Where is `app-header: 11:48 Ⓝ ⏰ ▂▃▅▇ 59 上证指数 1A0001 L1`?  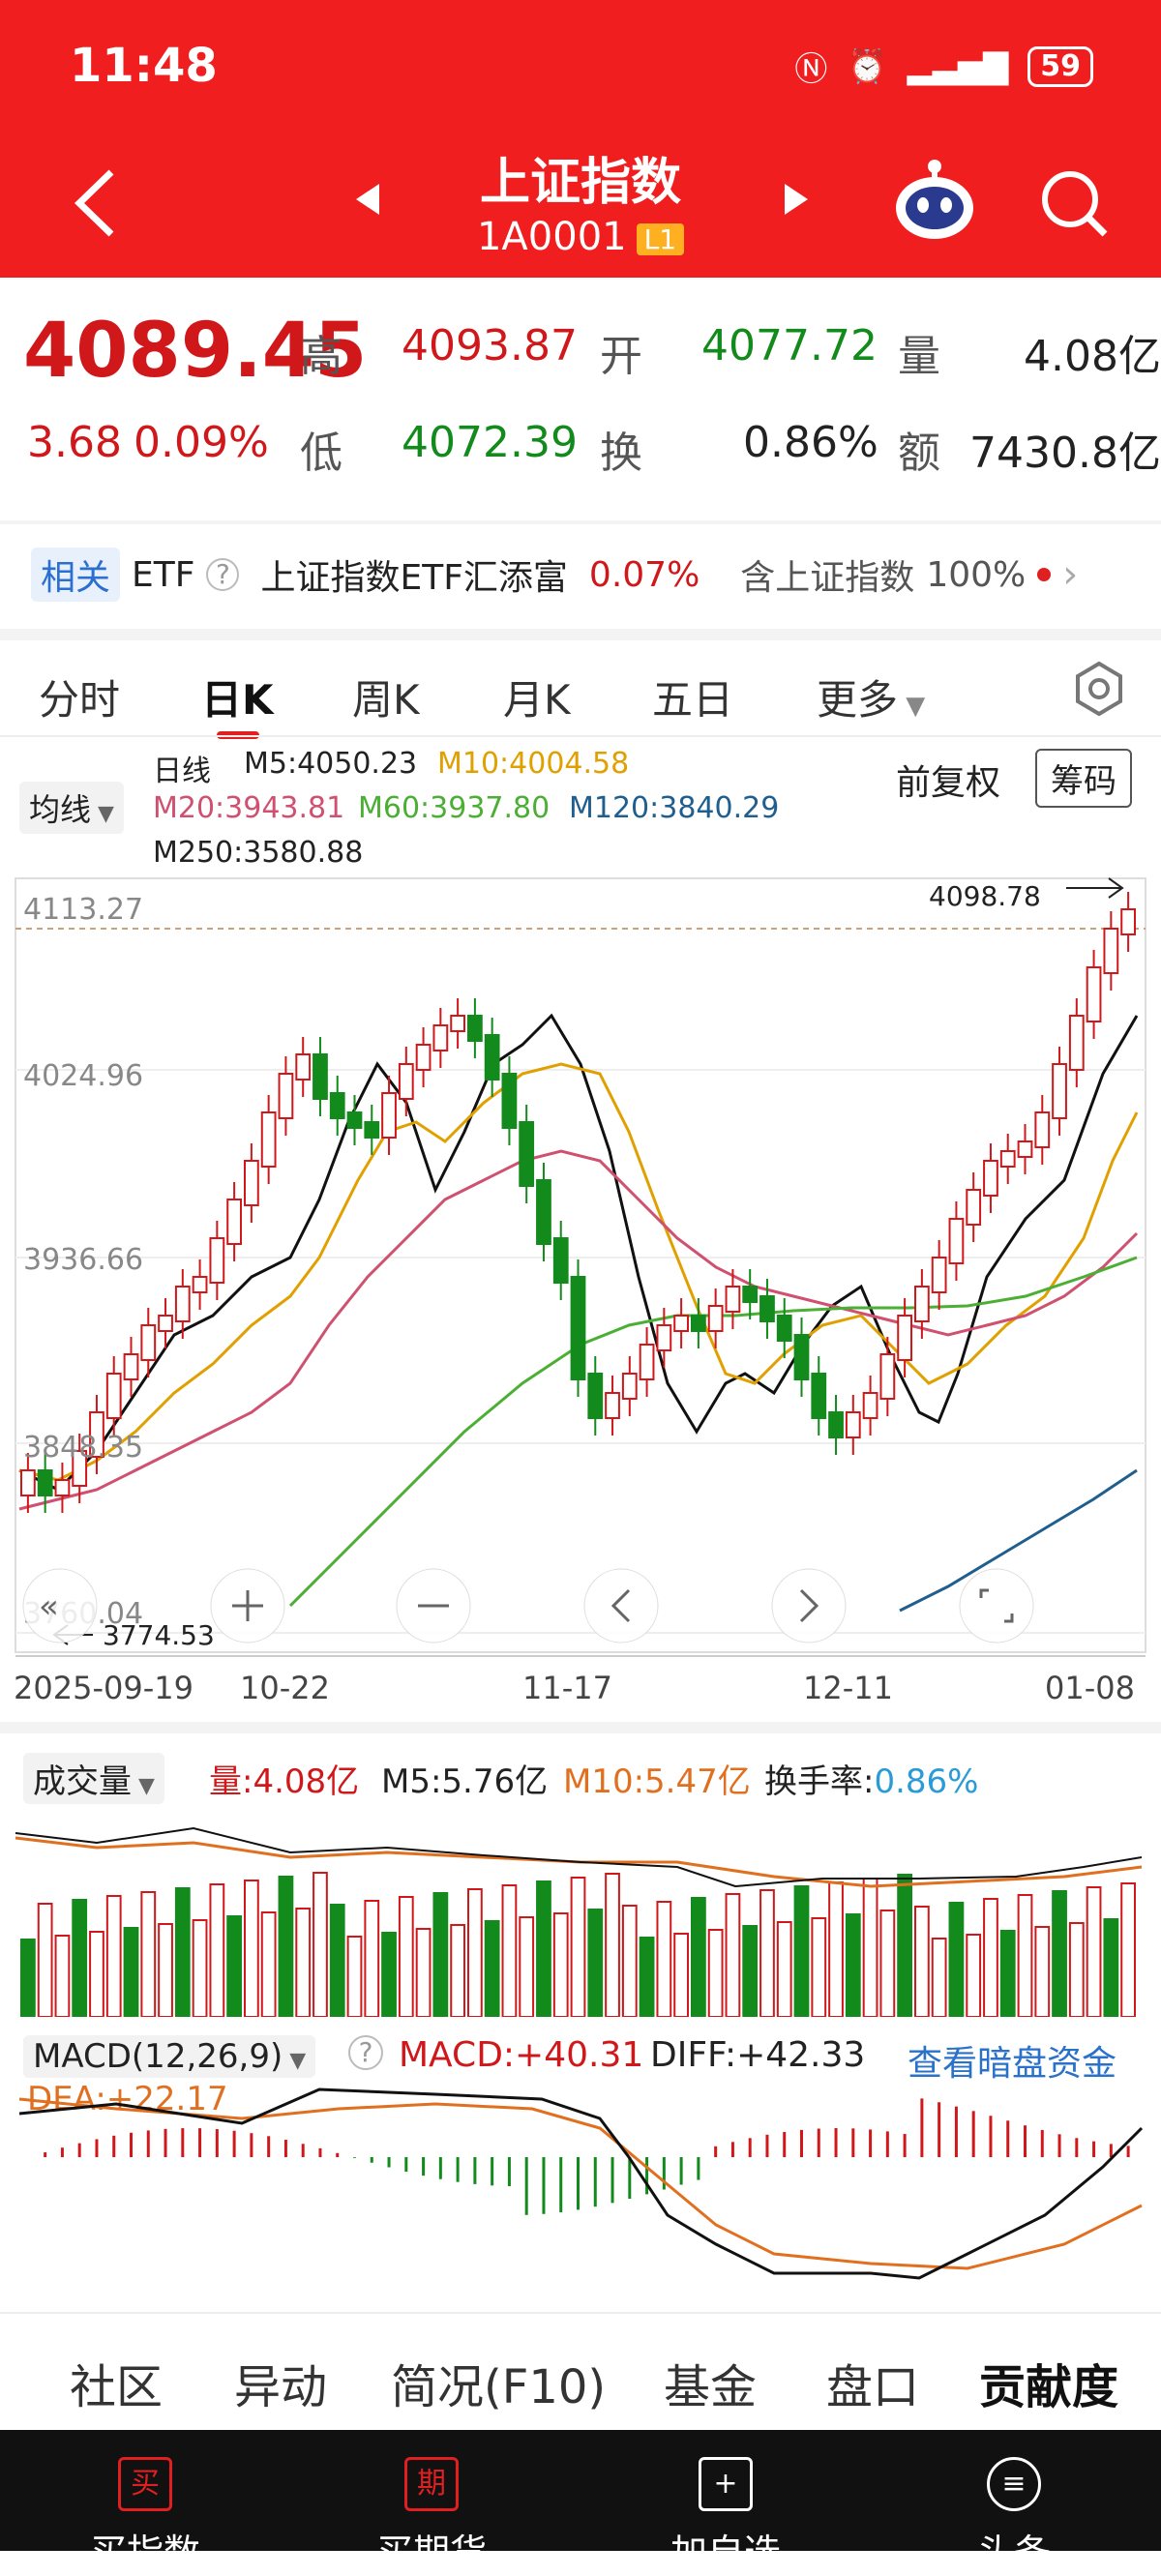
app-header: 11:48 Ⓝ ⏰ ▂▃▅▇ 59 上证指数 1A0001 L1 is located at coordinates (580, 139).